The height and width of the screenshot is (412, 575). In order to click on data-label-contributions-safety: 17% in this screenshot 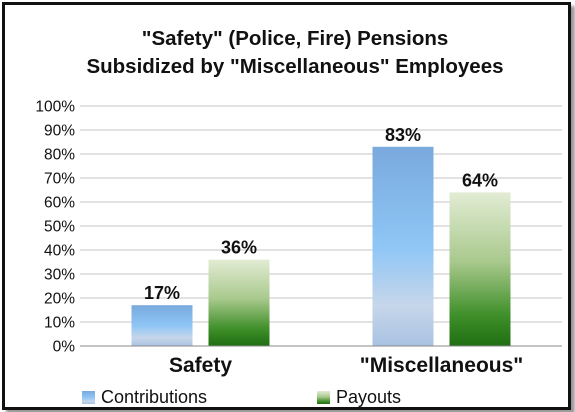, I will do `click(162, 293)`.